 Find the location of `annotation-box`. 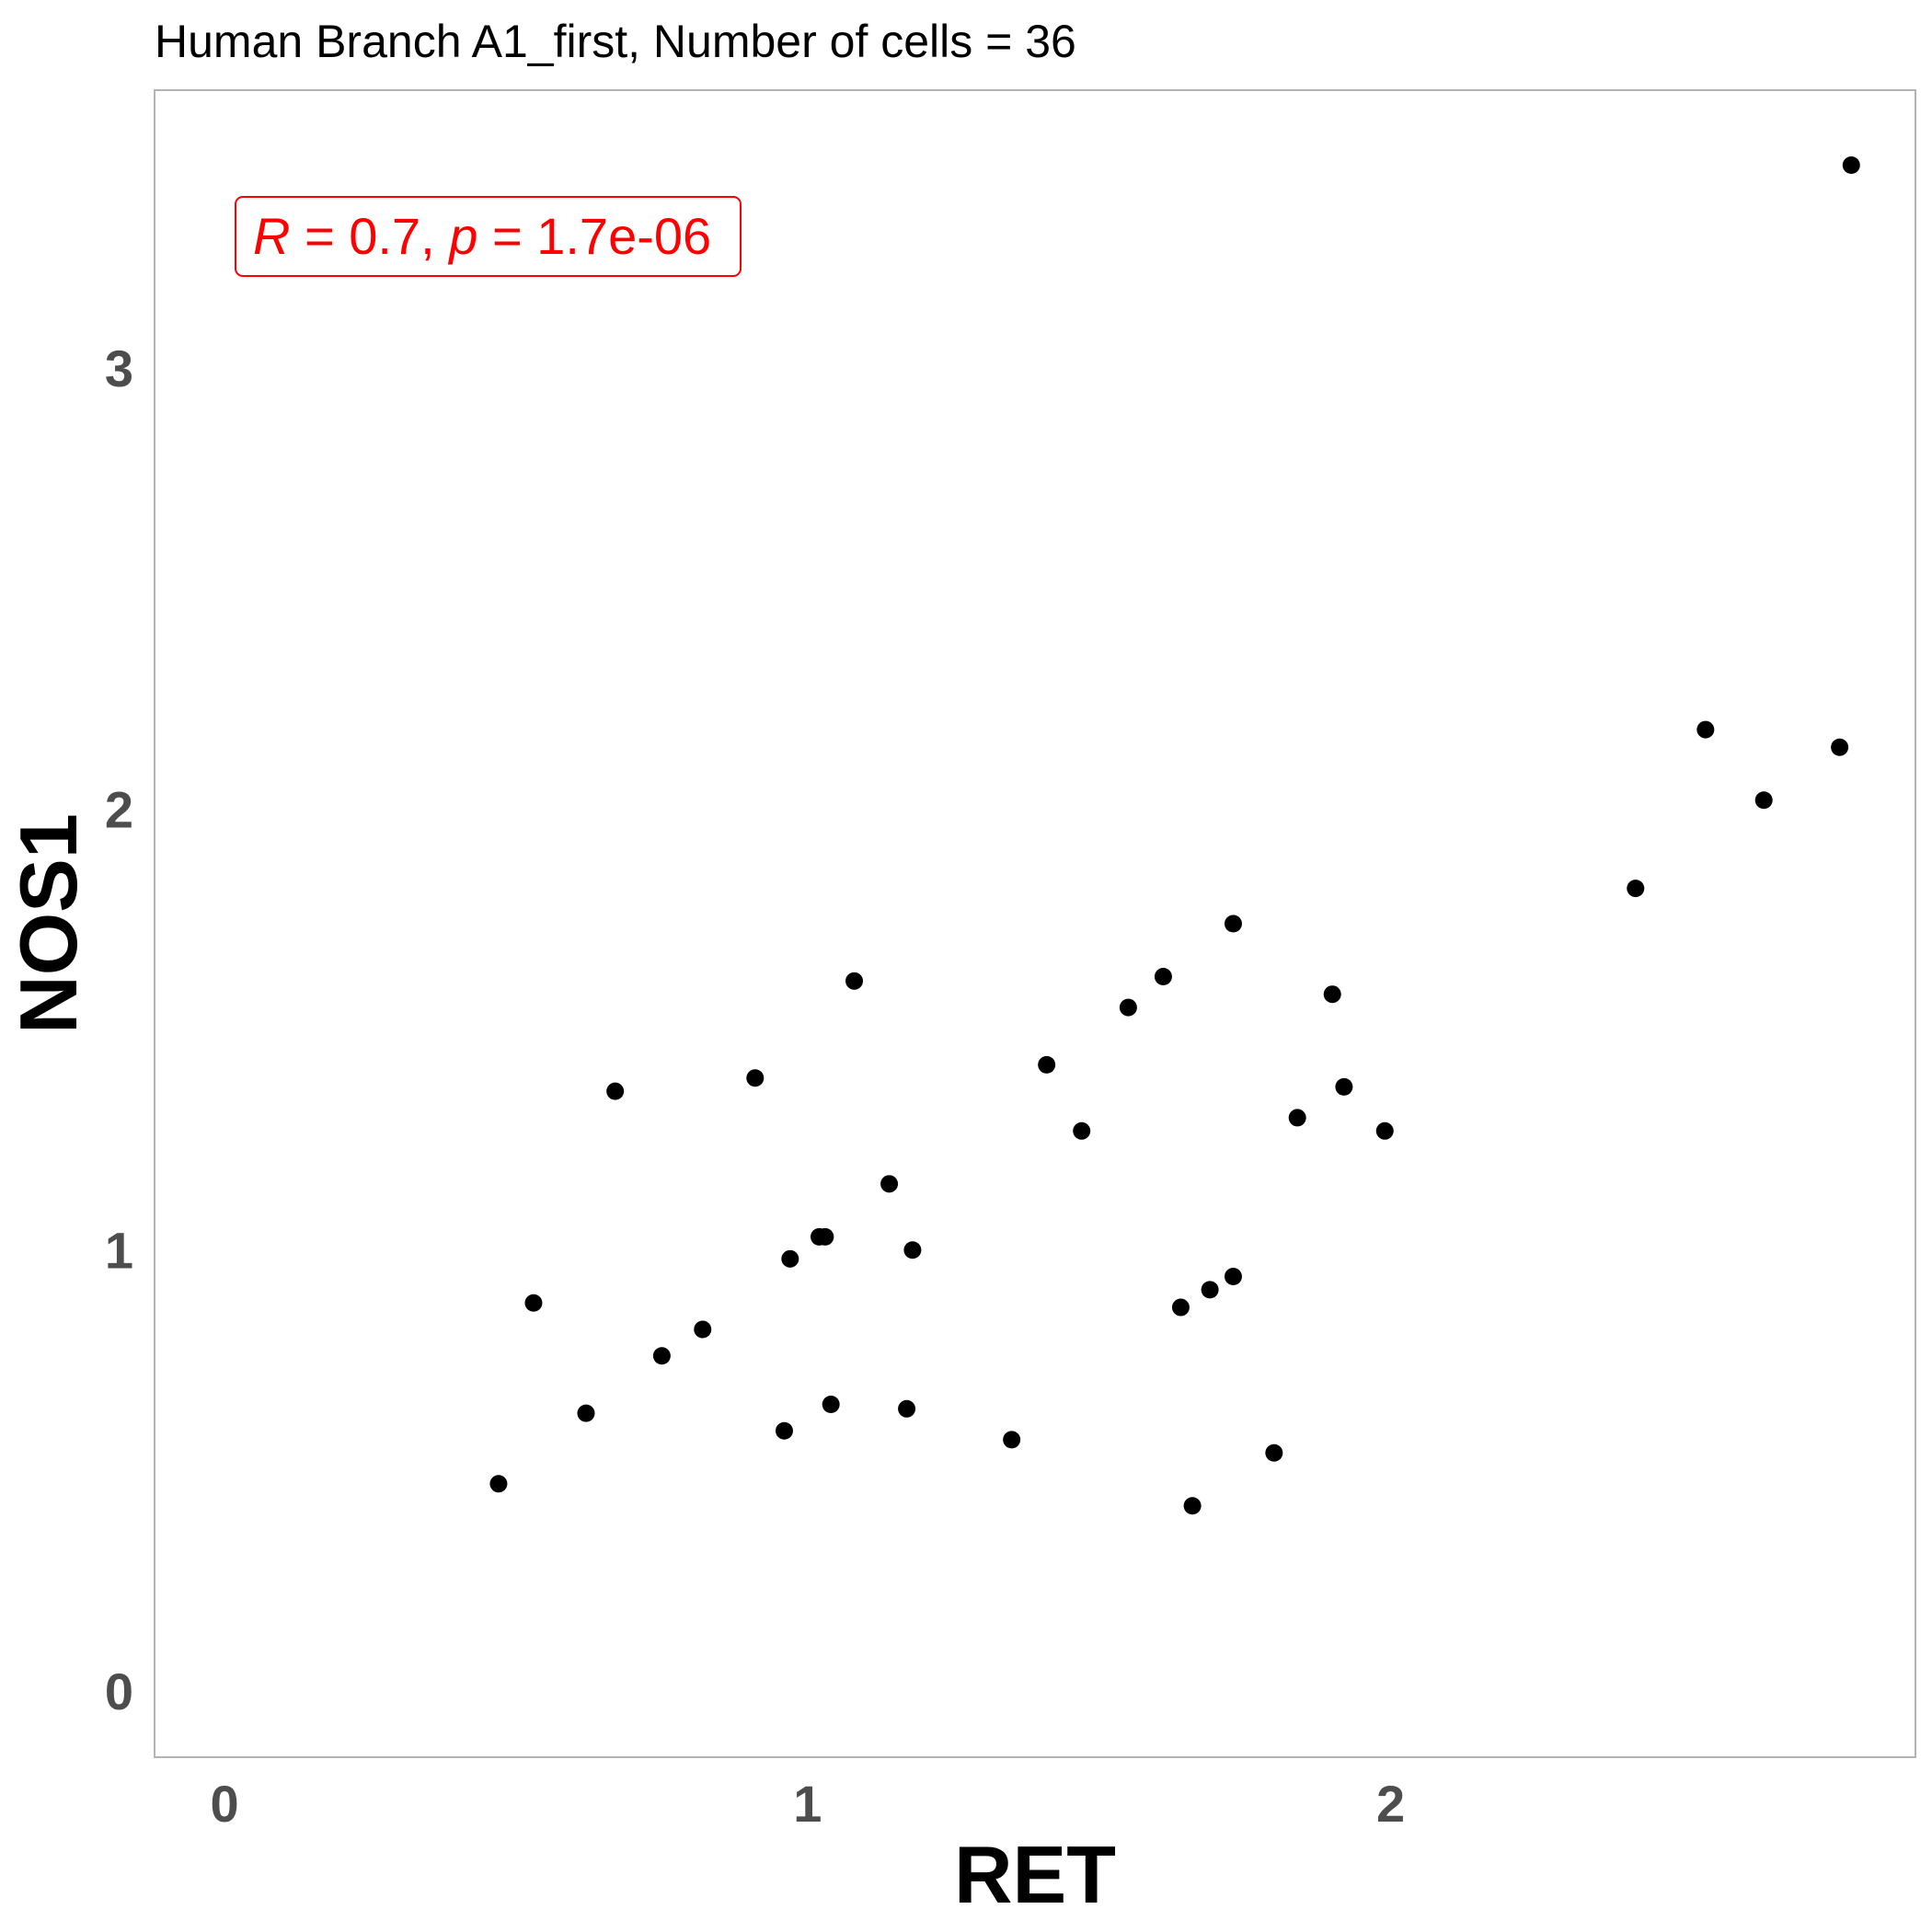

annotation-box is located at coordinates (488, 236).